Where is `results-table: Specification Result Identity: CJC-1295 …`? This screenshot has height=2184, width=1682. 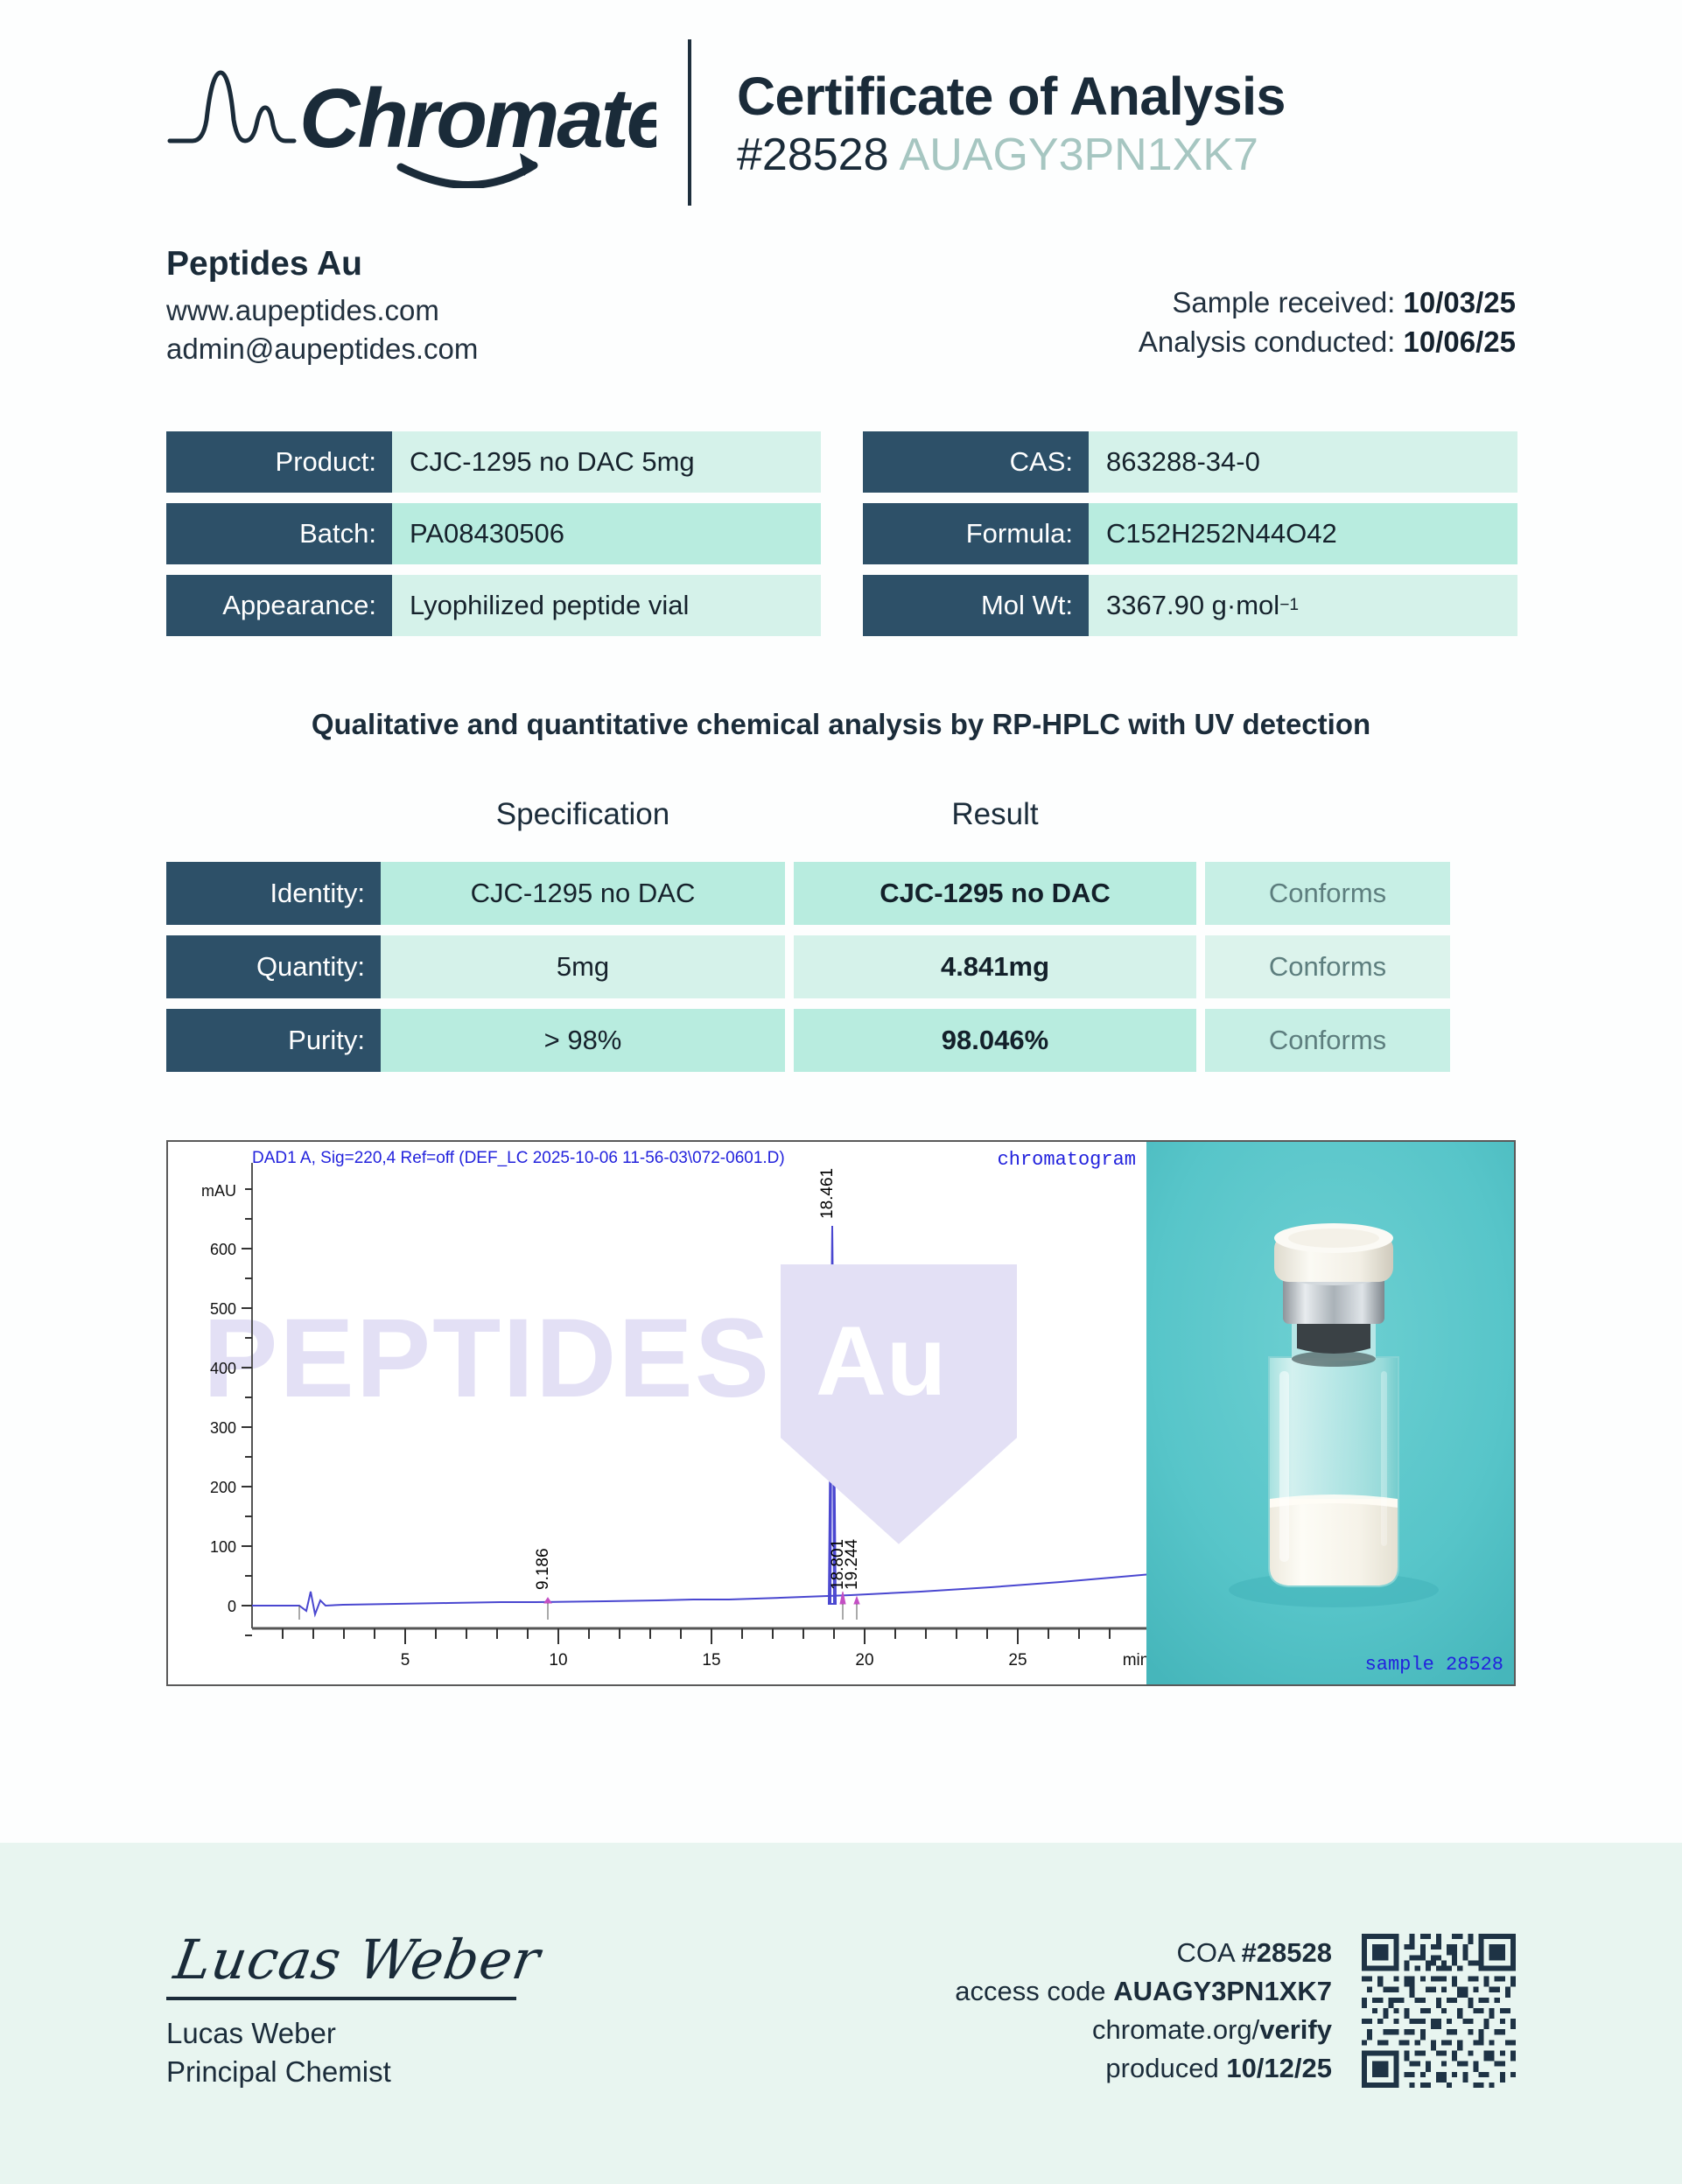 results-table: Specification Result Identity: CJC-1295 … is located at coordinates (841, 934).